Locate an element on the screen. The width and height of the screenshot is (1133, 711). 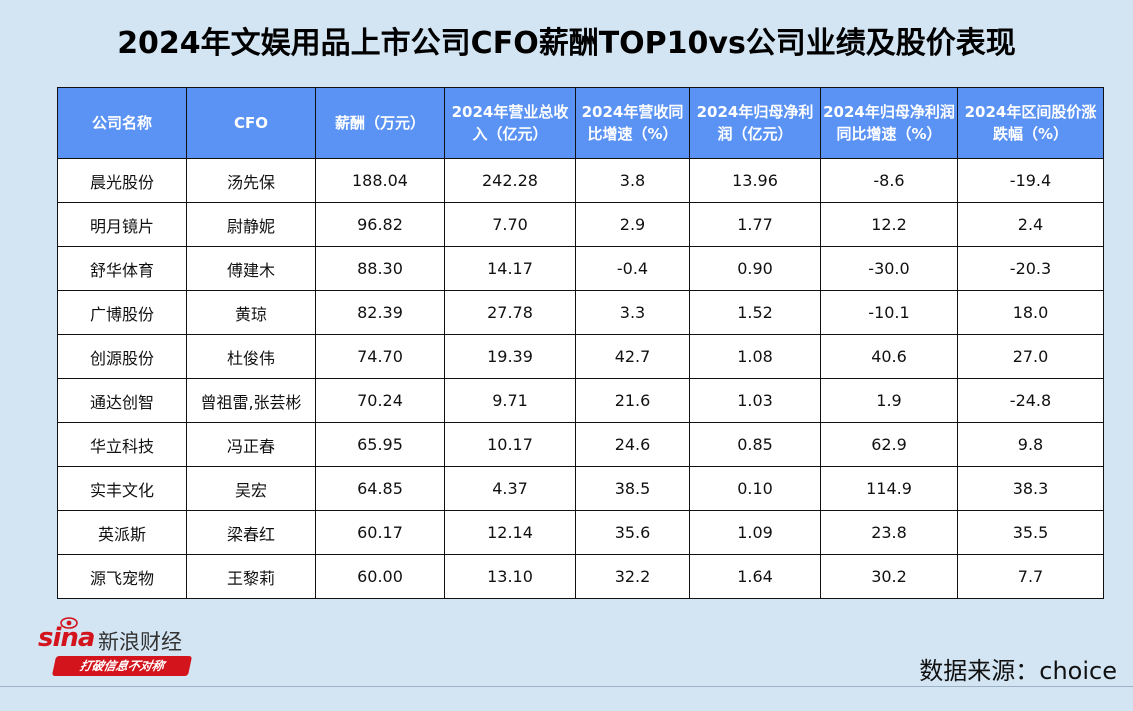
table-cell: 30.2 is located at coordinates (889, 576).